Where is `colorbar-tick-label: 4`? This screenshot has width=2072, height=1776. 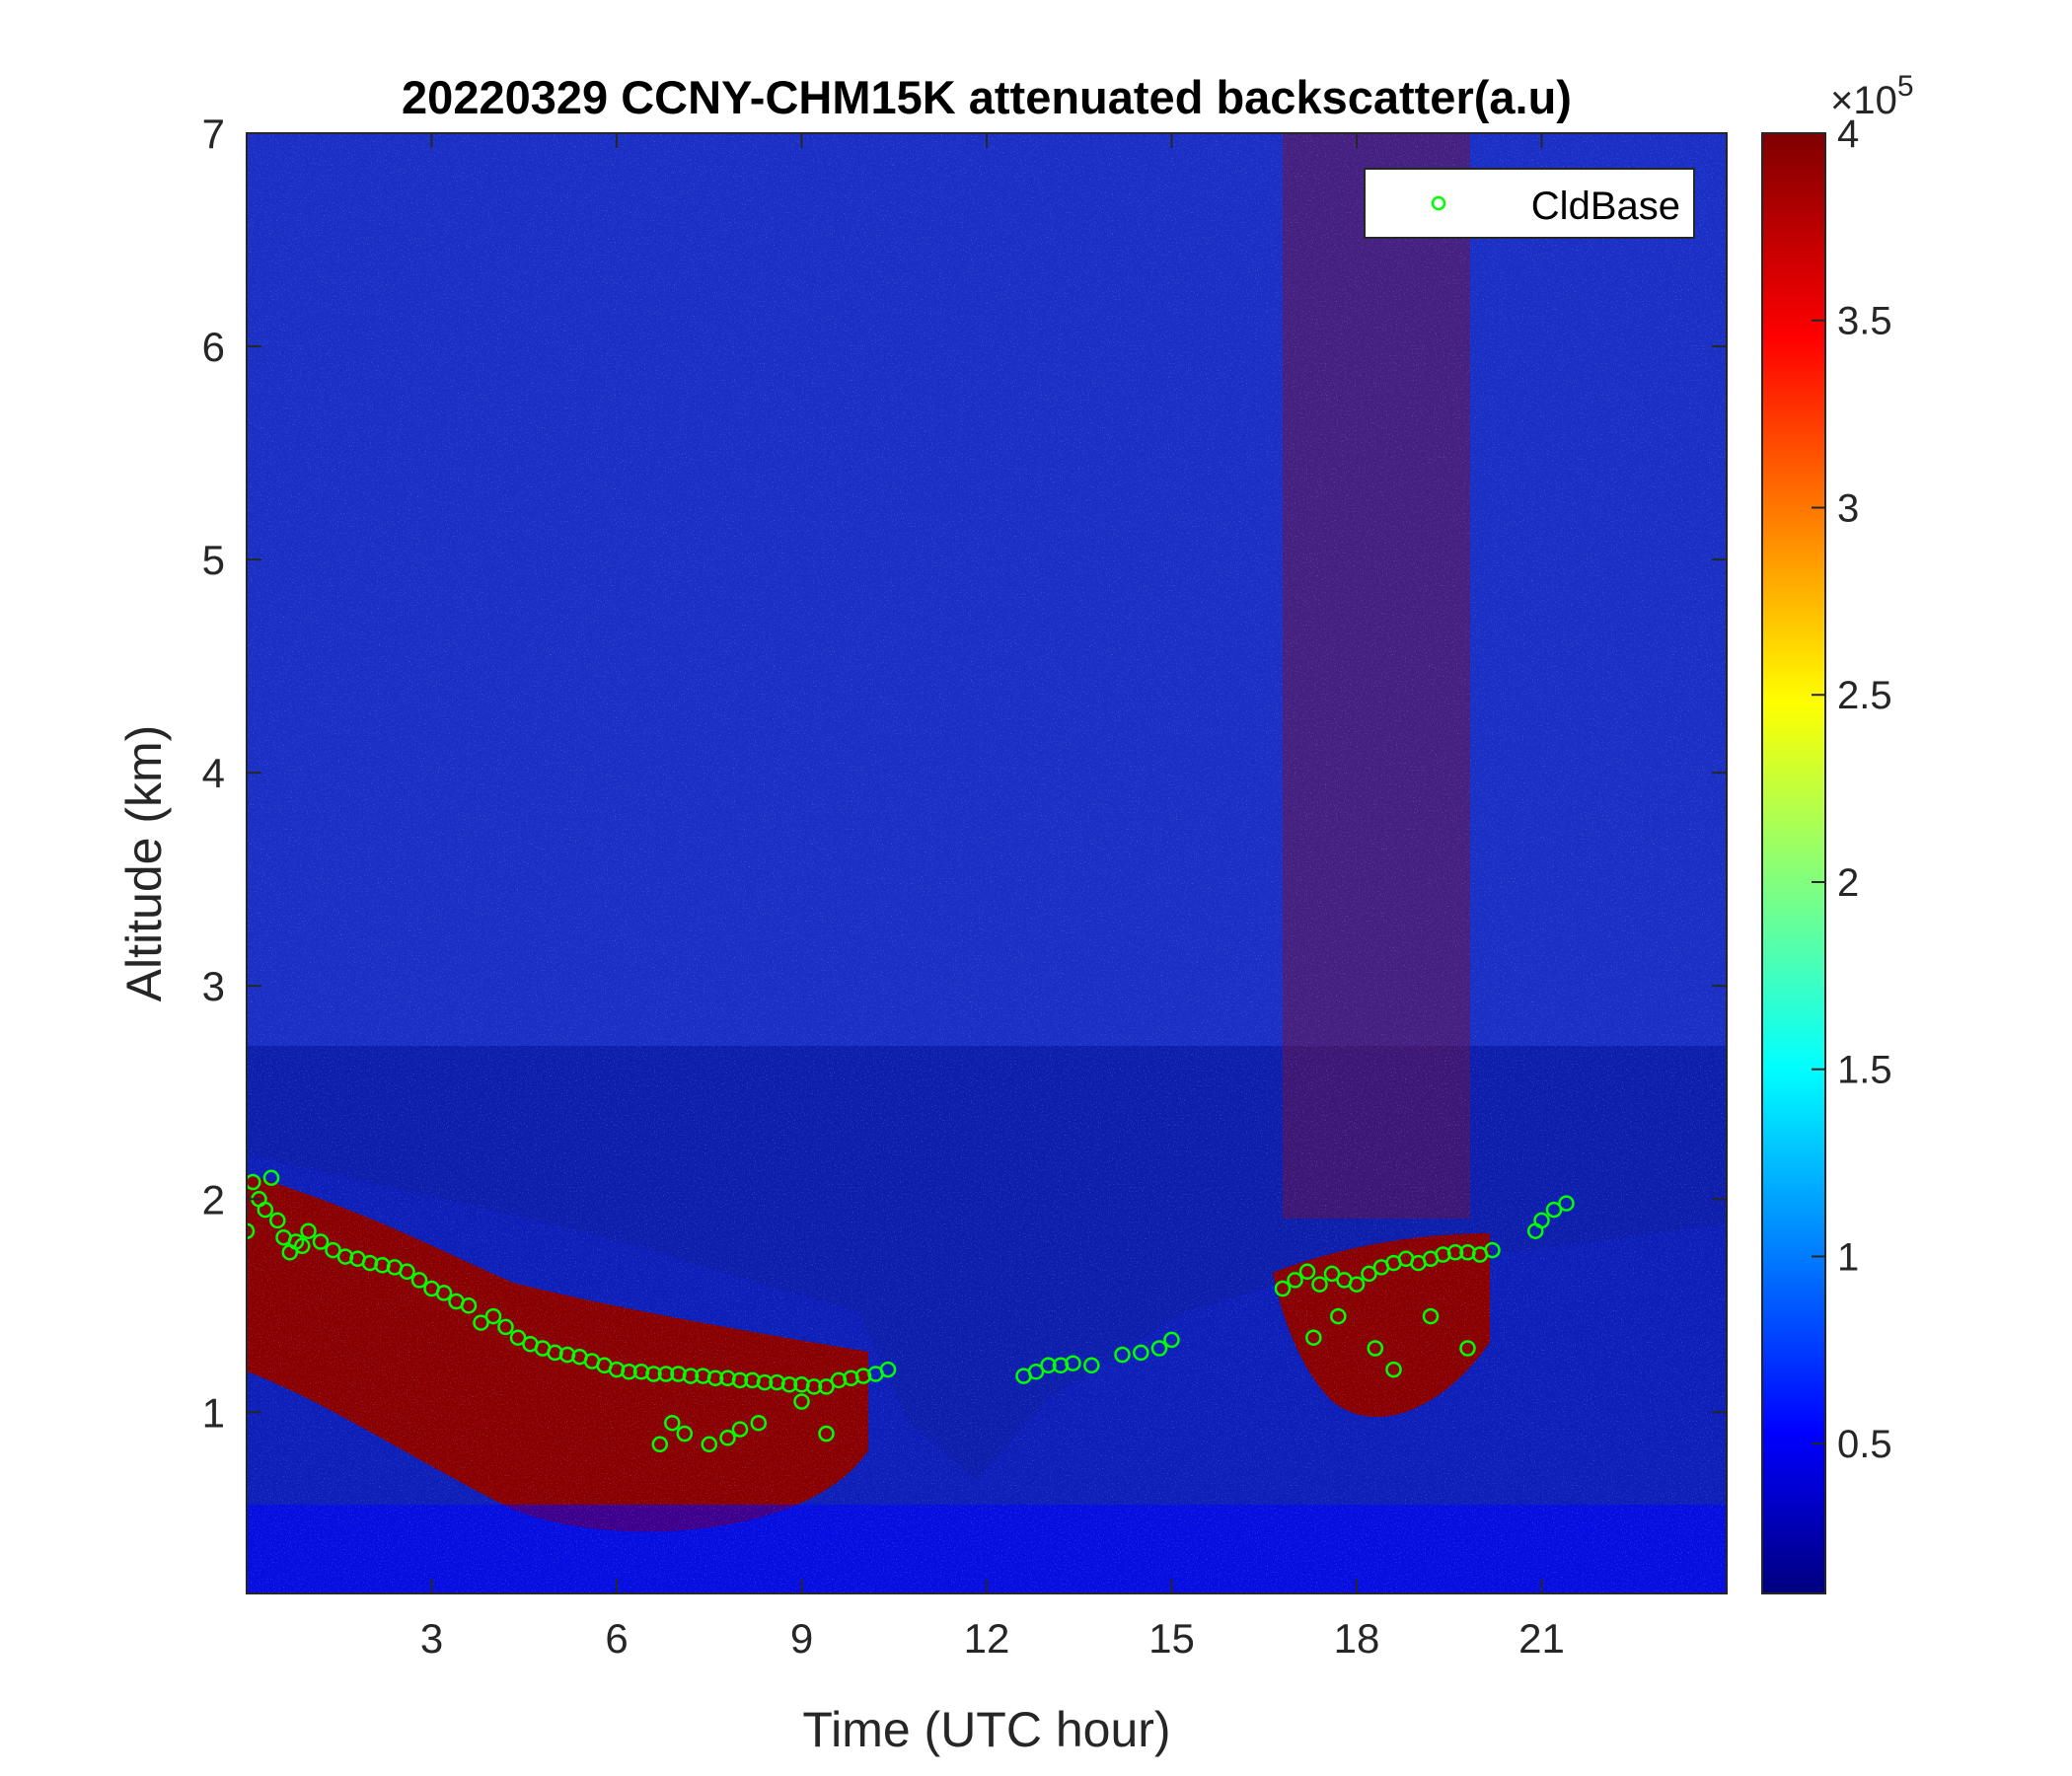 colorbar-tick-label: 4 is located at coordinates (1848, 134).